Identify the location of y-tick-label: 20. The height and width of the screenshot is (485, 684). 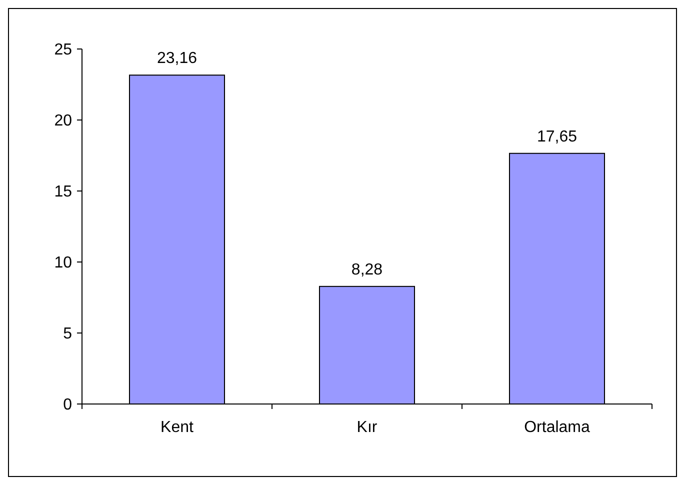
(63, 121).